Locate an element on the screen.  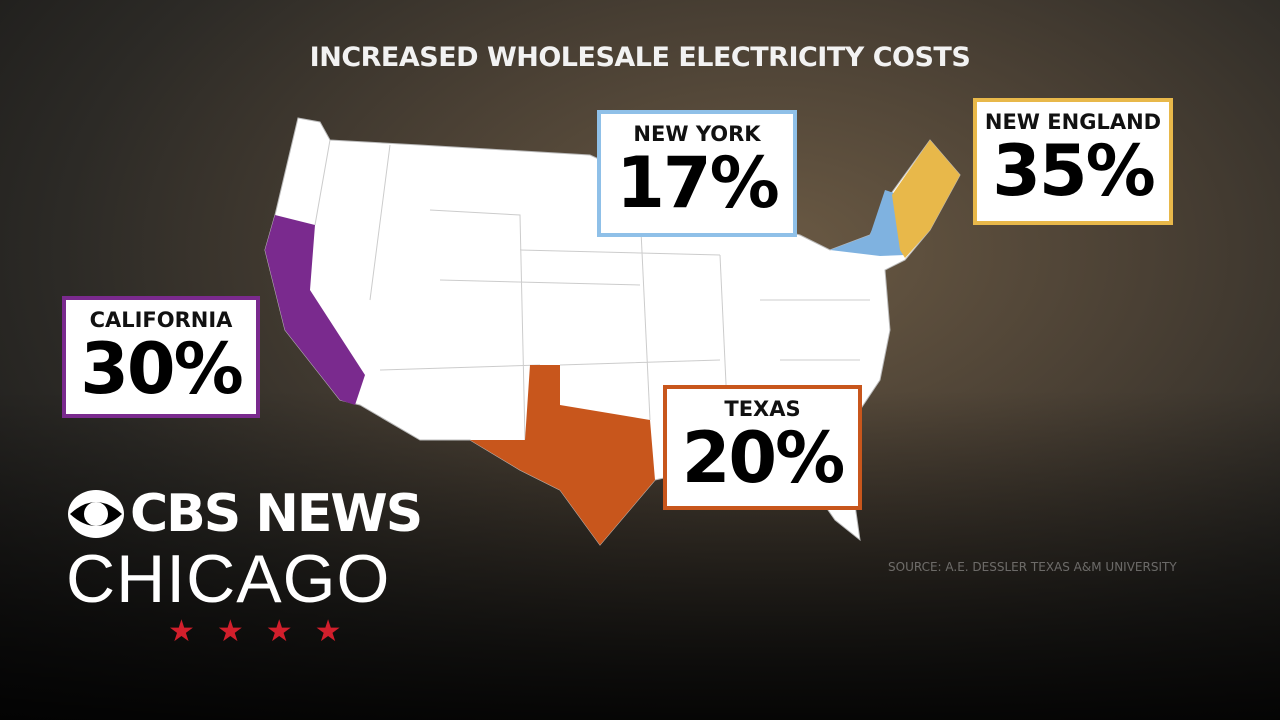
region-name: NEW YORK is located at coordinates (697, 134).